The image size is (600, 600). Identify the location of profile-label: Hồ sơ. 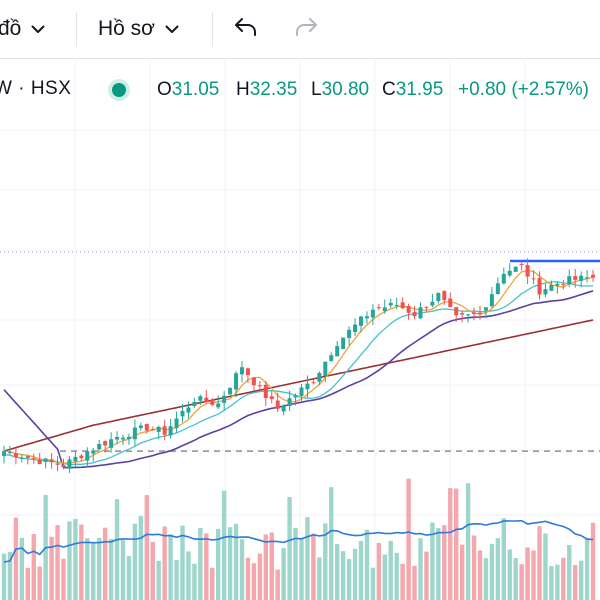
(126, 28).